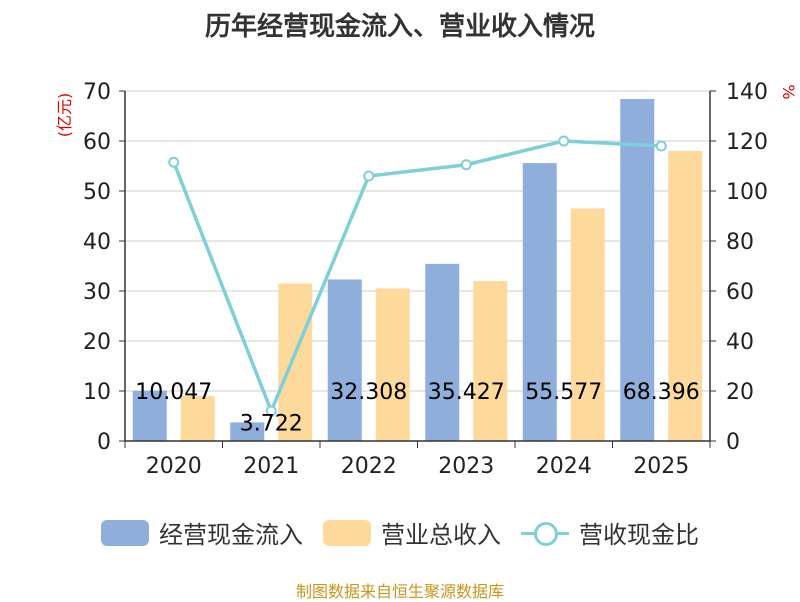 The image size is (800, 602). Describe the element at coordinates (740, 292) in the screenshot. I see `y-right-tick-label: 60` at that location.